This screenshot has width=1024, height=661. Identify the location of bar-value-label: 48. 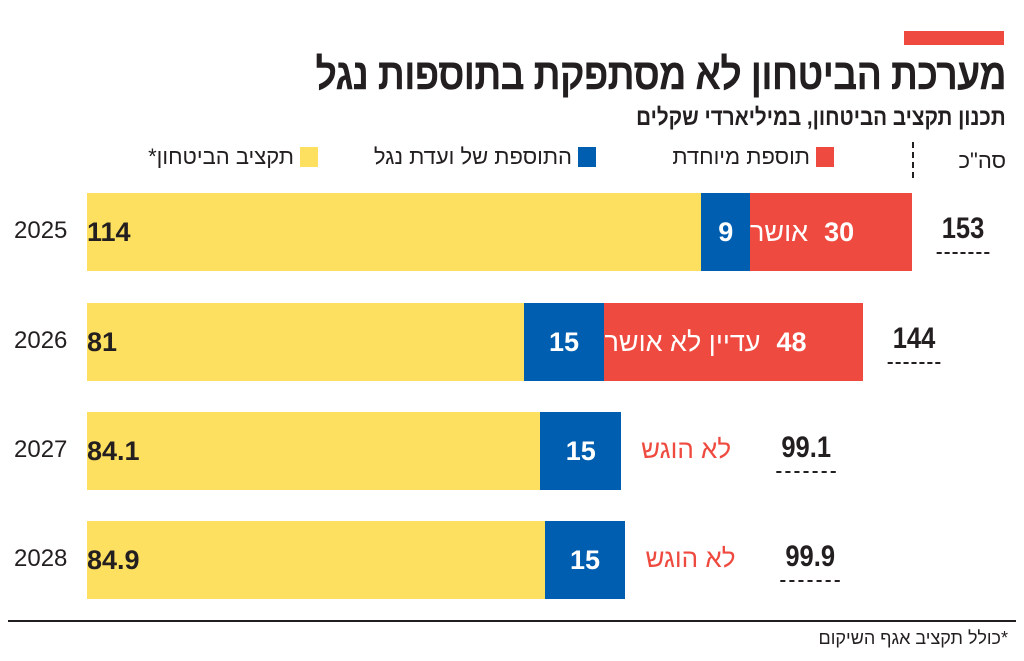
(791, 341).